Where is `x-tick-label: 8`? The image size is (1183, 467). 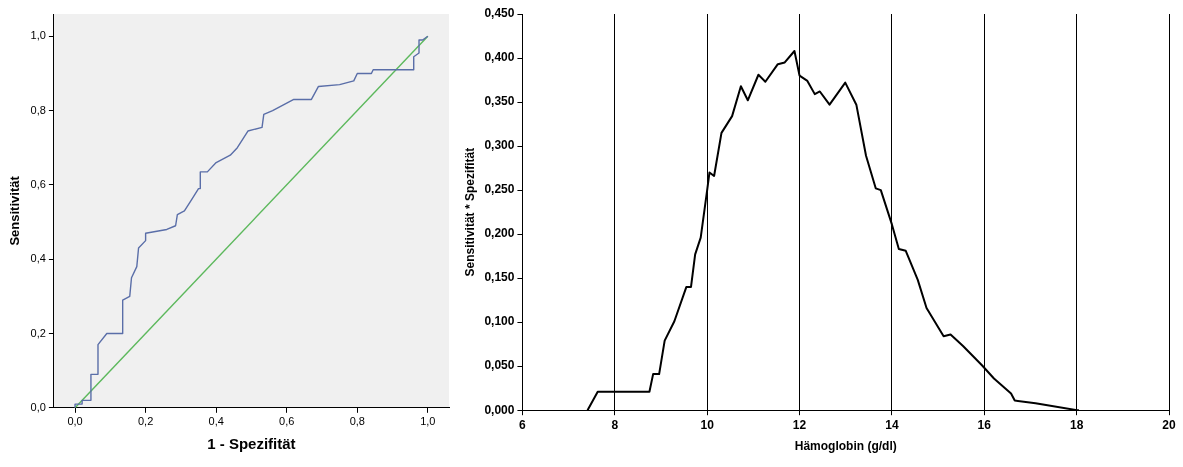 x-tick-label: 8 is located at coordinates (615, 424).